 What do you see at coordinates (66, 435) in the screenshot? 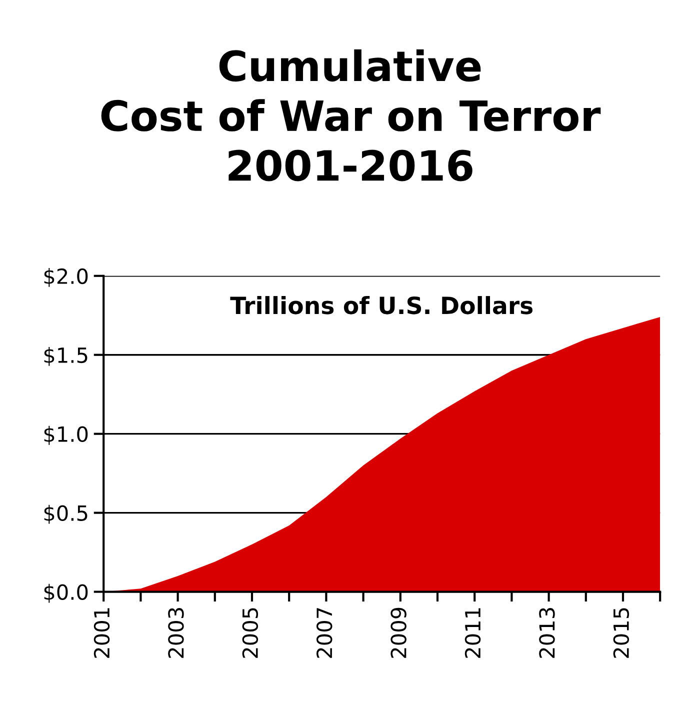
I see `y-tick-label: $1.0` at bounding box center [66, 435].